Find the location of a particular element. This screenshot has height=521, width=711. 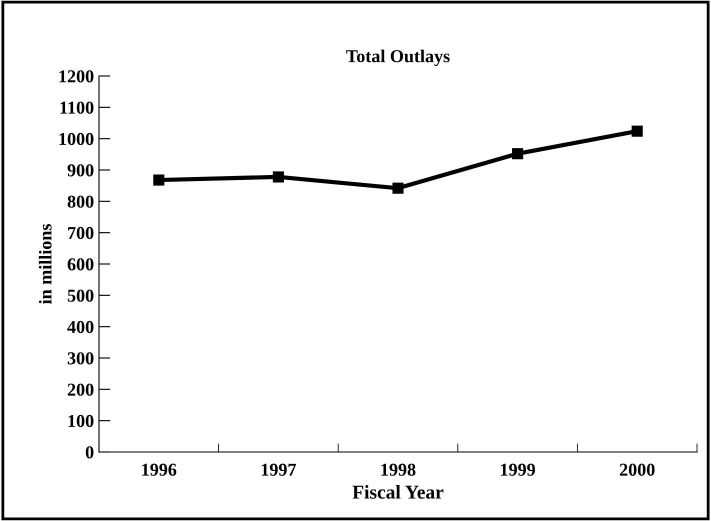

y-tick-label: 700 is located at coordinates (81, 233).